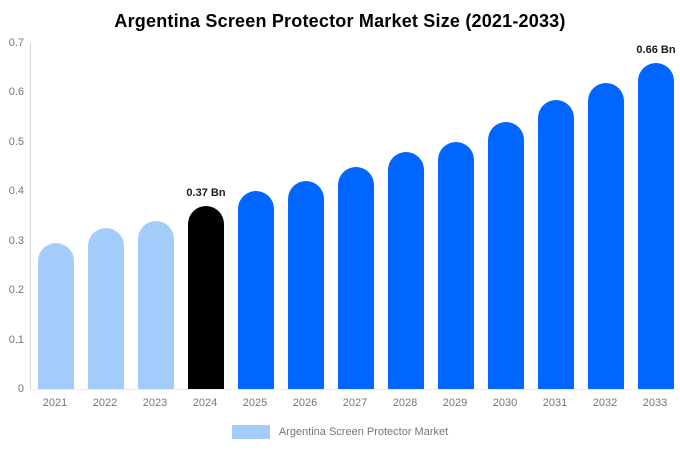  Describe the element at coordinates (255, 403) in the screenshot. I see `x-tick-label-2025: 2025` at that location.